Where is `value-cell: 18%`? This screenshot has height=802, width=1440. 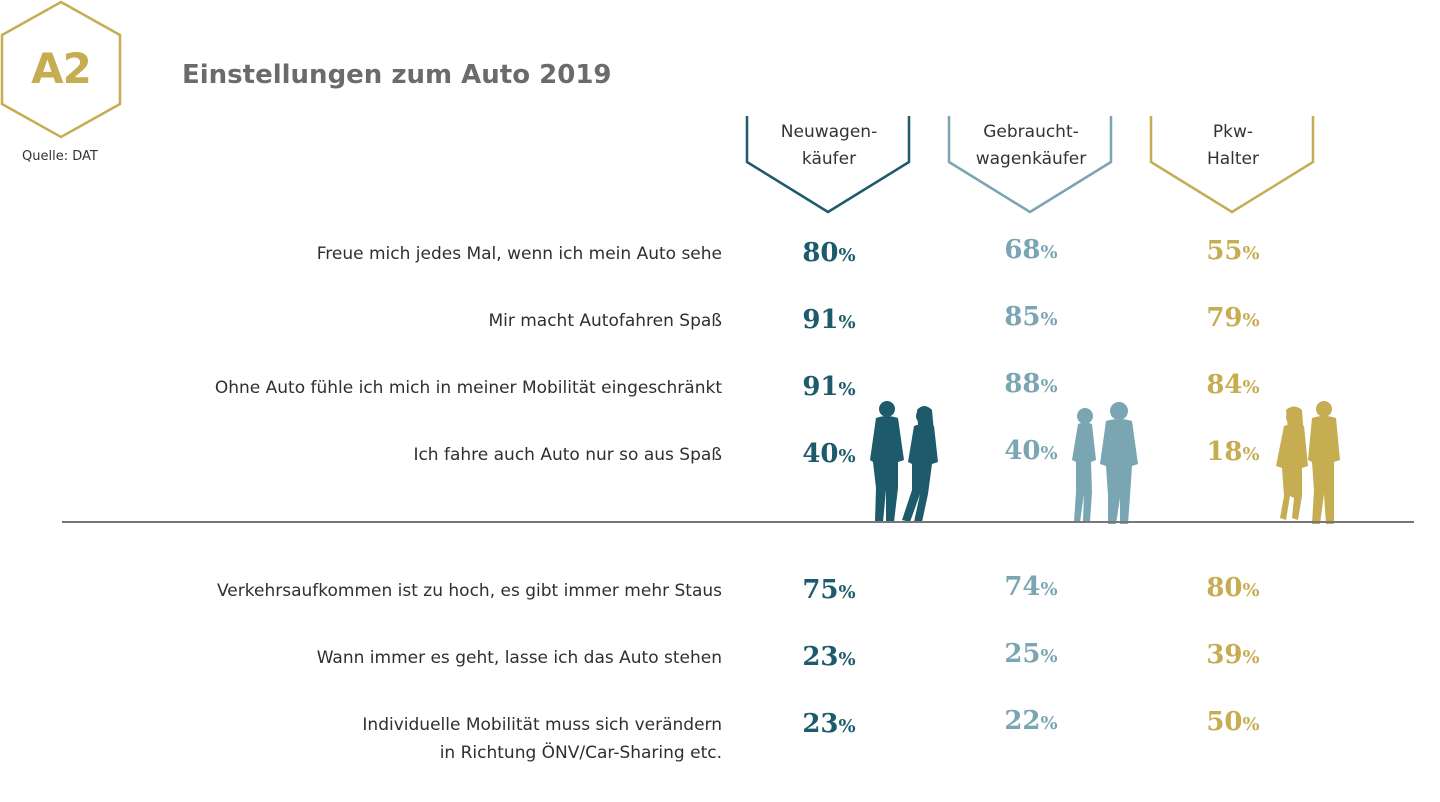
value-cell: 18% is located at coordinates (1233, 452).